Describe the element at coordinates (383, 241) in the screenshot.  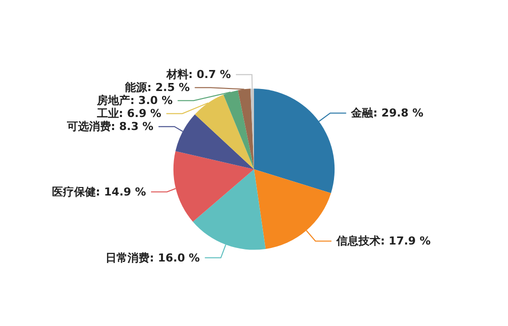
I see `slice-label: 信息技术: 17.9 %` at that location.